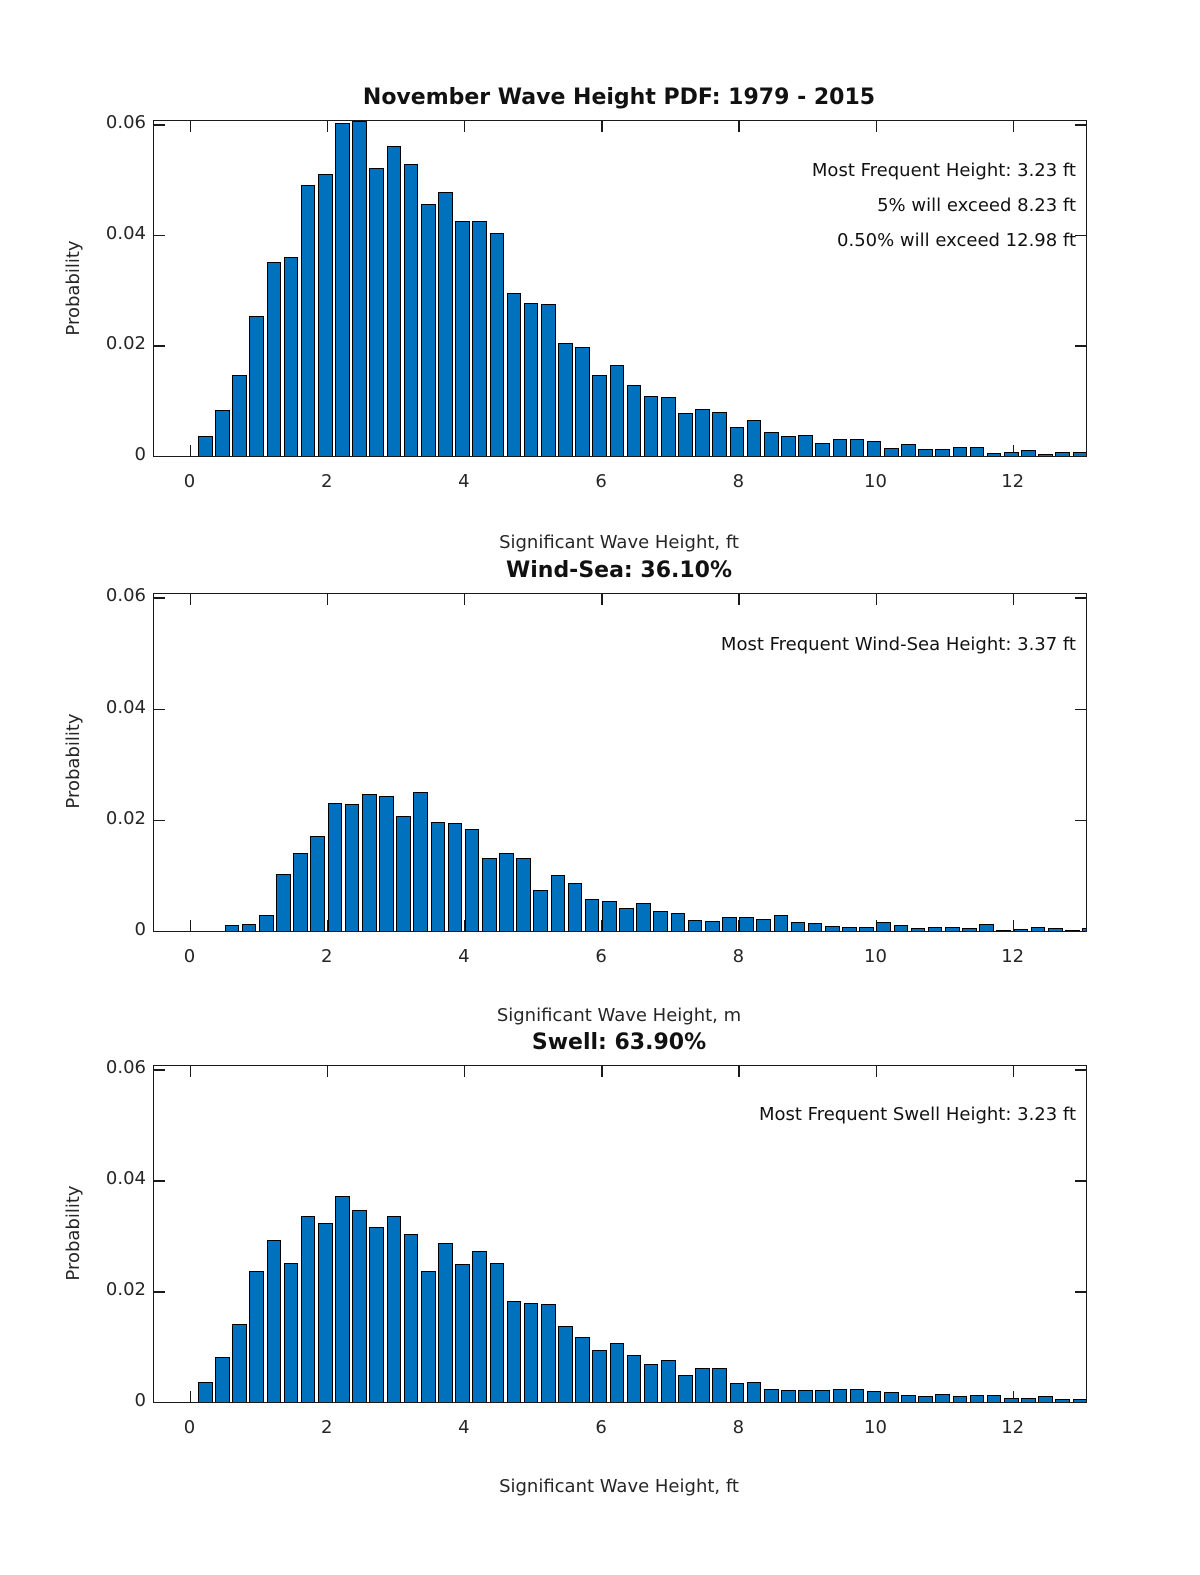 This screenshot has width=1200, height=1575. Describe the element at coordinates (688, 644) in the screenshot. I see `chart2-annotations: Most Frequent Wind-Sea Height: 3.37 ft` at that location.